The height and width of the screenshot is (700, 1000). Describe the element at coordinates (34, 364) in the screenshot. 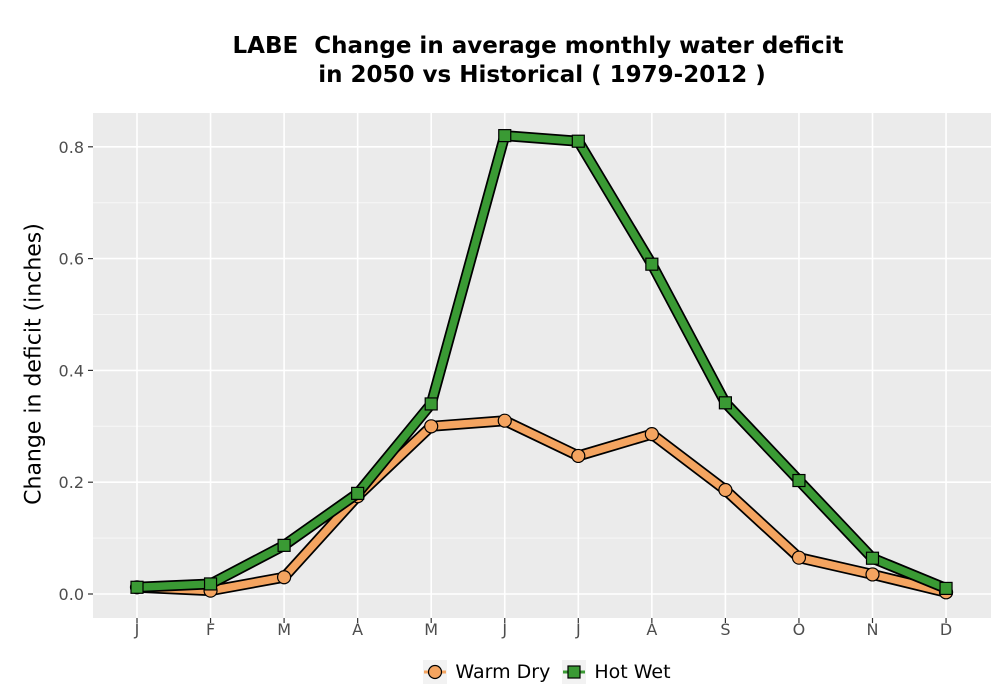

I see `y-axis-label: Change in deficit (inches)` at that location.